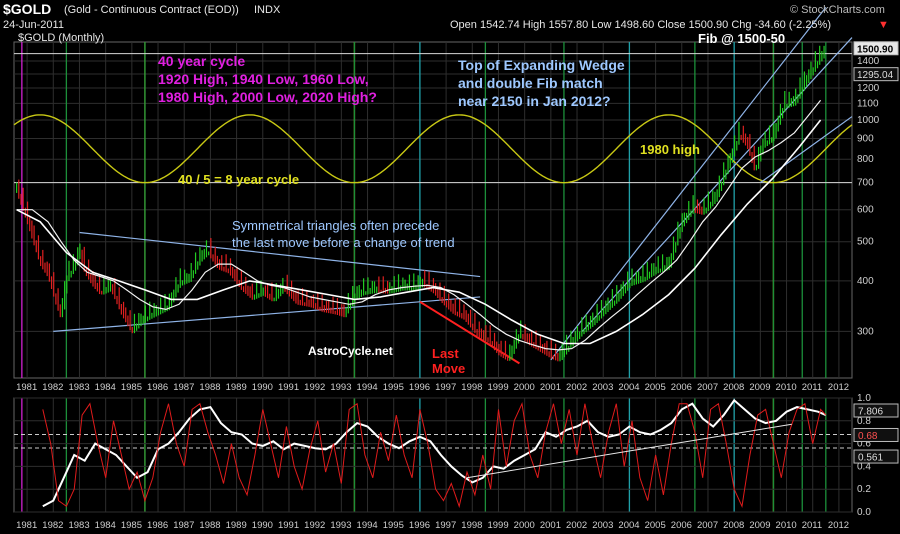  Describe the element at coordinates (865, 183) in the screenshot. I see `y-tick-label: 700` at that location.